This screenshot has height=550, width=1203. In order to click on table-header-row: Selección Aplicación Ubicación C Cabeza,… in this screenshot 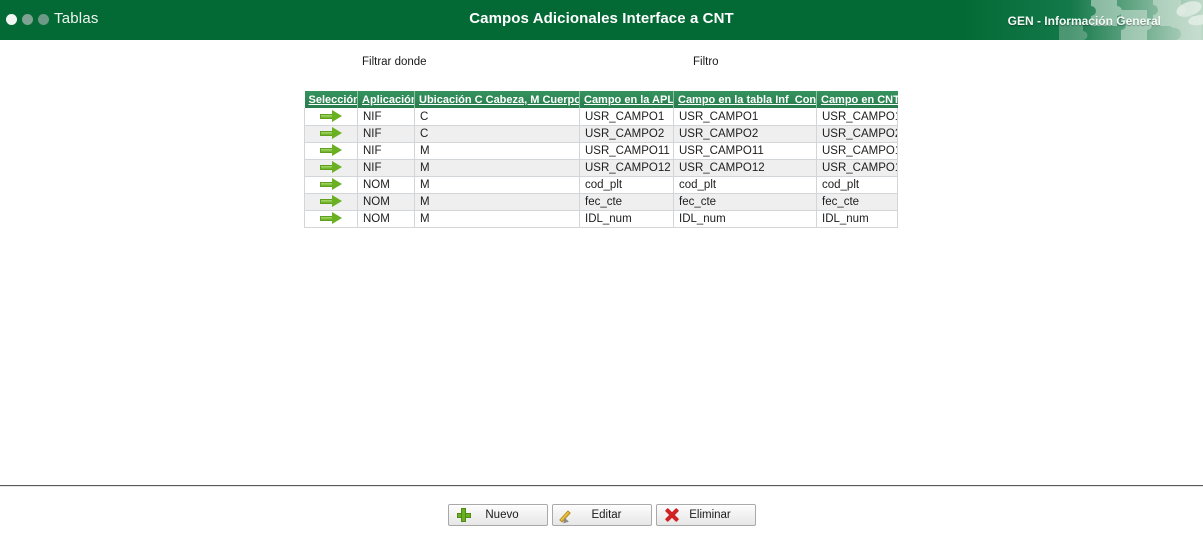, I will do `click(601, 99)`.